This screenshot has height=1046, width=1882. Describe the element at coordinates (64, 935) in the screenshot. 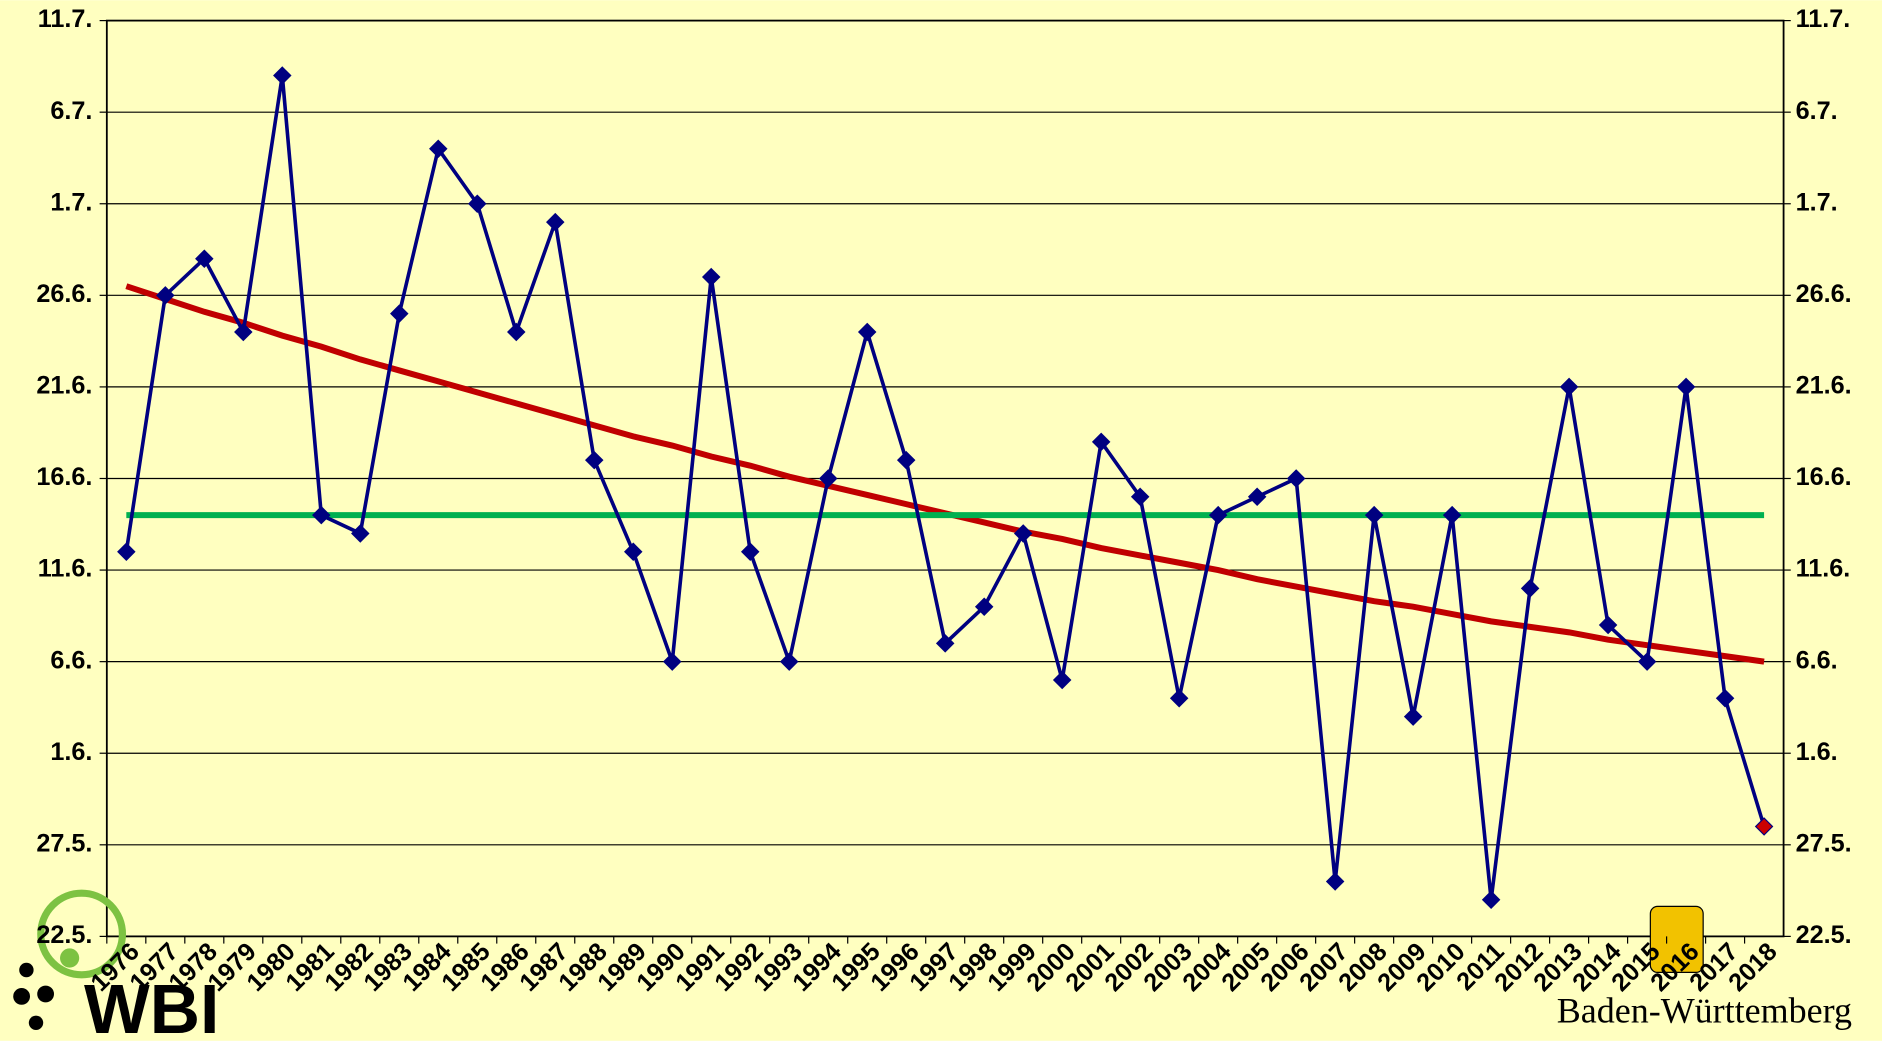

I see `y-tick-label: 22.5.` at that location.